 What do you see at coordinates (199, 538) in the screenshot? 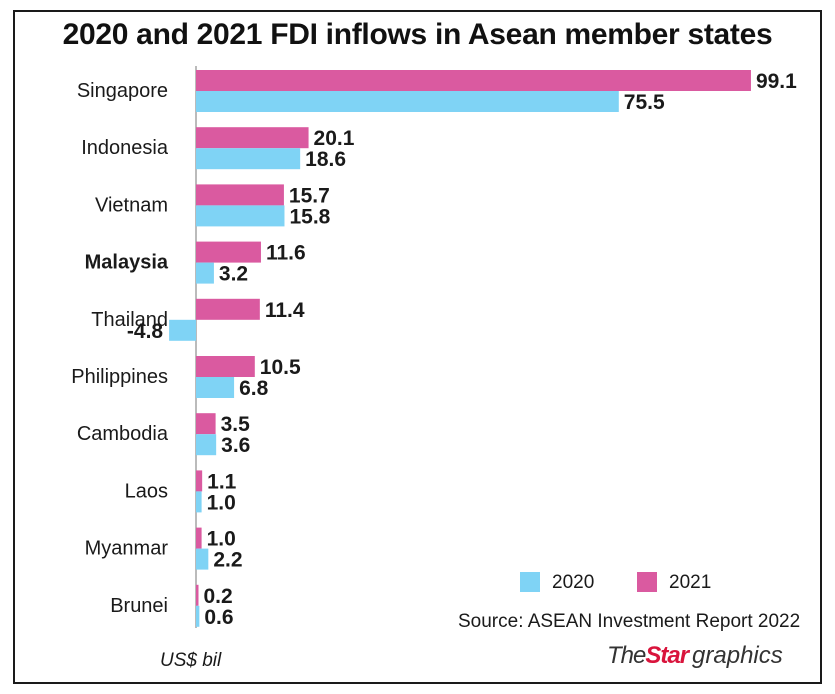
I see `bar-2021-myanmar` at bounding box center [199, 538].